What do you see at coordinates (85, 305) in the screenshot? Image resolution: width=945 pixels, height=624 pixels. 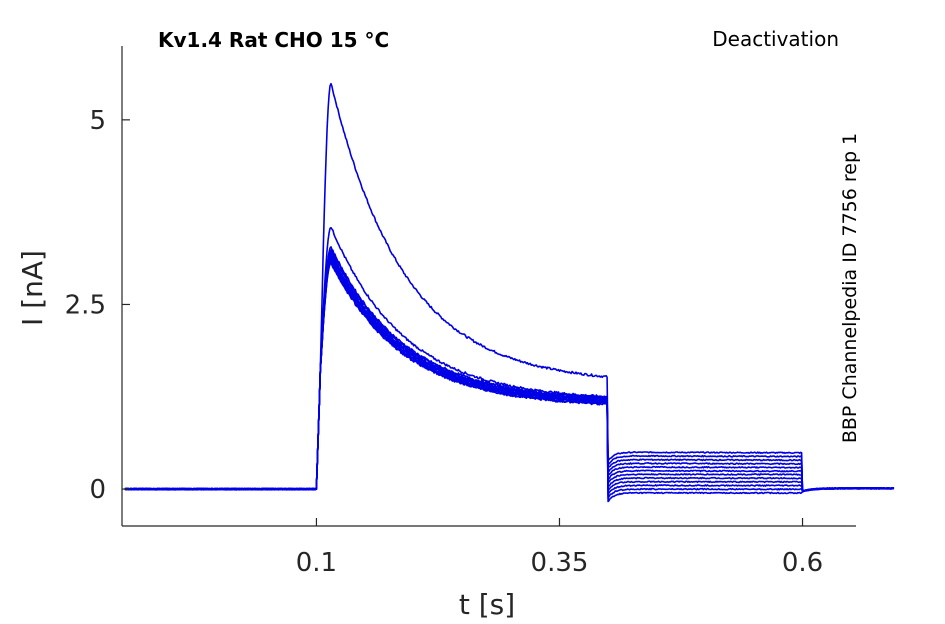 I see `y-tick-label: 2.5` at bounding box center [85, 305].